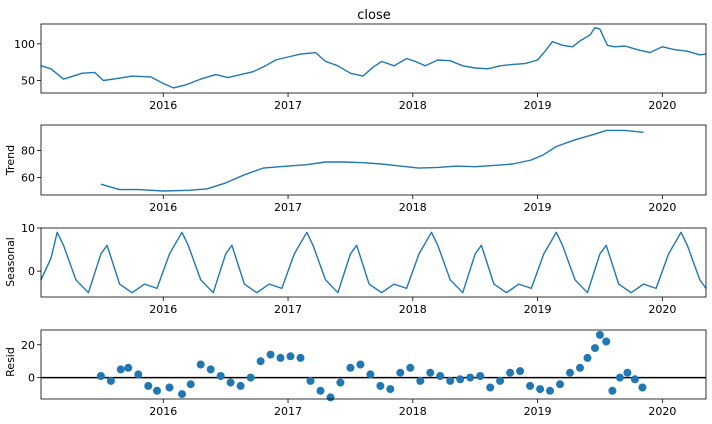 Image resolution: width=712 pixels, height=424 pixels. Describe the element at coordinates (28, 345) in the screenshot. I see `y-tick-label: 20` at that location.